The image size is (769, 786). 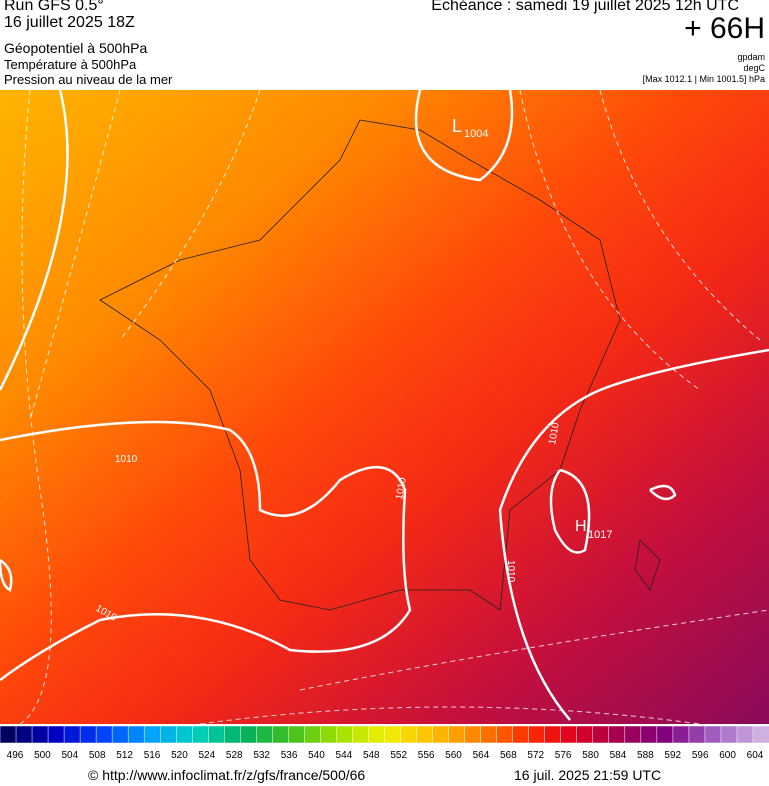 What do you see at coordinates (88, 79) in the screenshot?
I see `subtitle: Pression au niveau de la mer` at bounding box center [88, 79].